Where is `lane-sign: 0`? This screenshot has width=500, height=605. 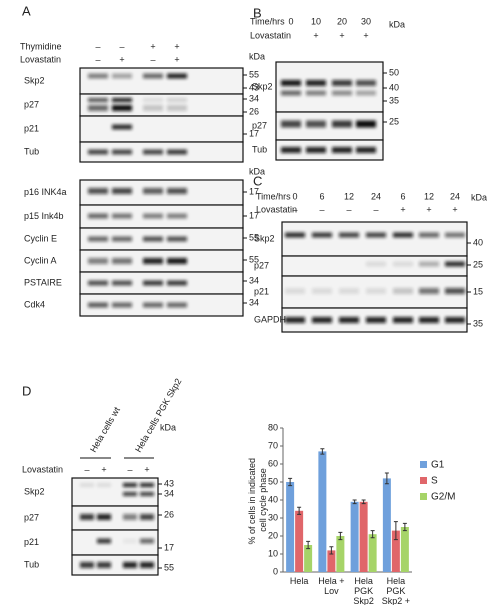 lane-sign: 0 is located at coordinates (294, 196).